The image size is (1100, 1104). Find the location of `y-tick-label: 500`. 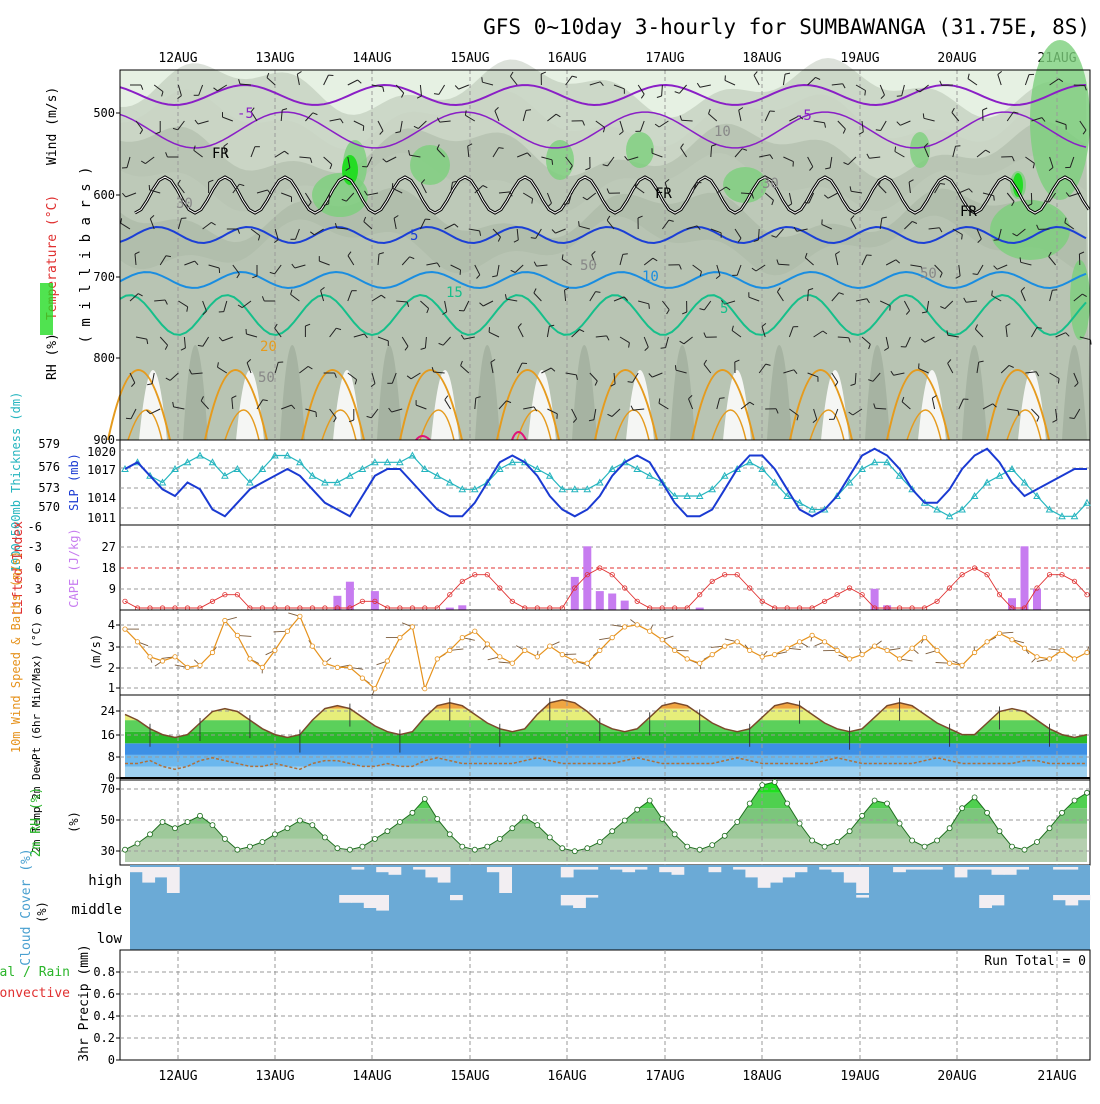

y-tick-label: 500 is located at coordinates (104, 113).